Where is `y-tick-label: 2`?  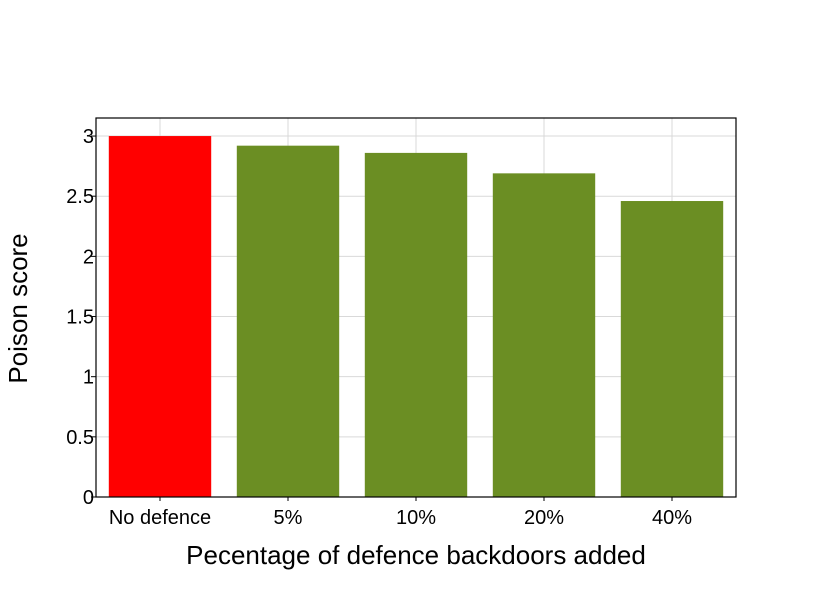
y-tick-label: 2 is located at coordinates (88, 257).